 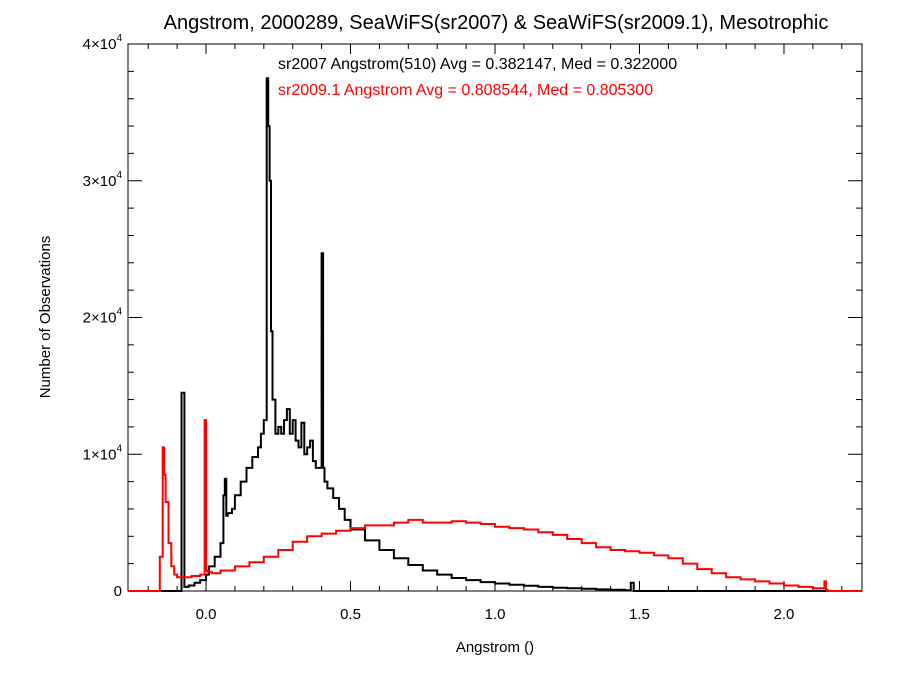 What do you see at coordinates (100, 454) in the screenshot?
I see `y-tick-mantissa: 1×10` at bounding box center [100, 454].